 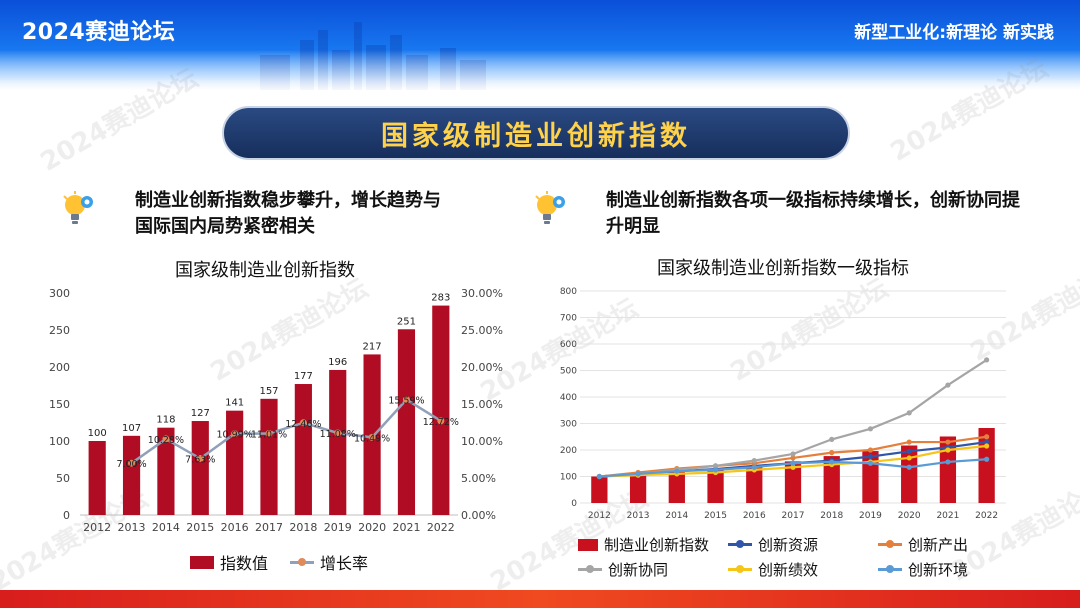 I want to click on y-tick-label-left: 50, so click(x=63, y=478).